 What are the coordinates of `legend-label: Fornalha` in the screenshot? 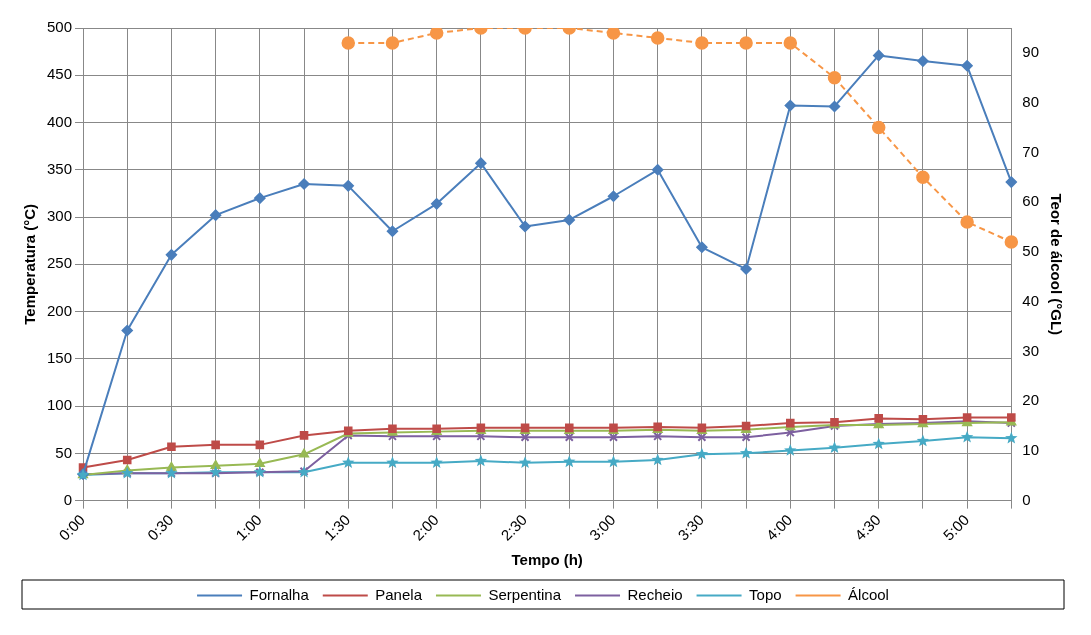 It's located at (279, 594).